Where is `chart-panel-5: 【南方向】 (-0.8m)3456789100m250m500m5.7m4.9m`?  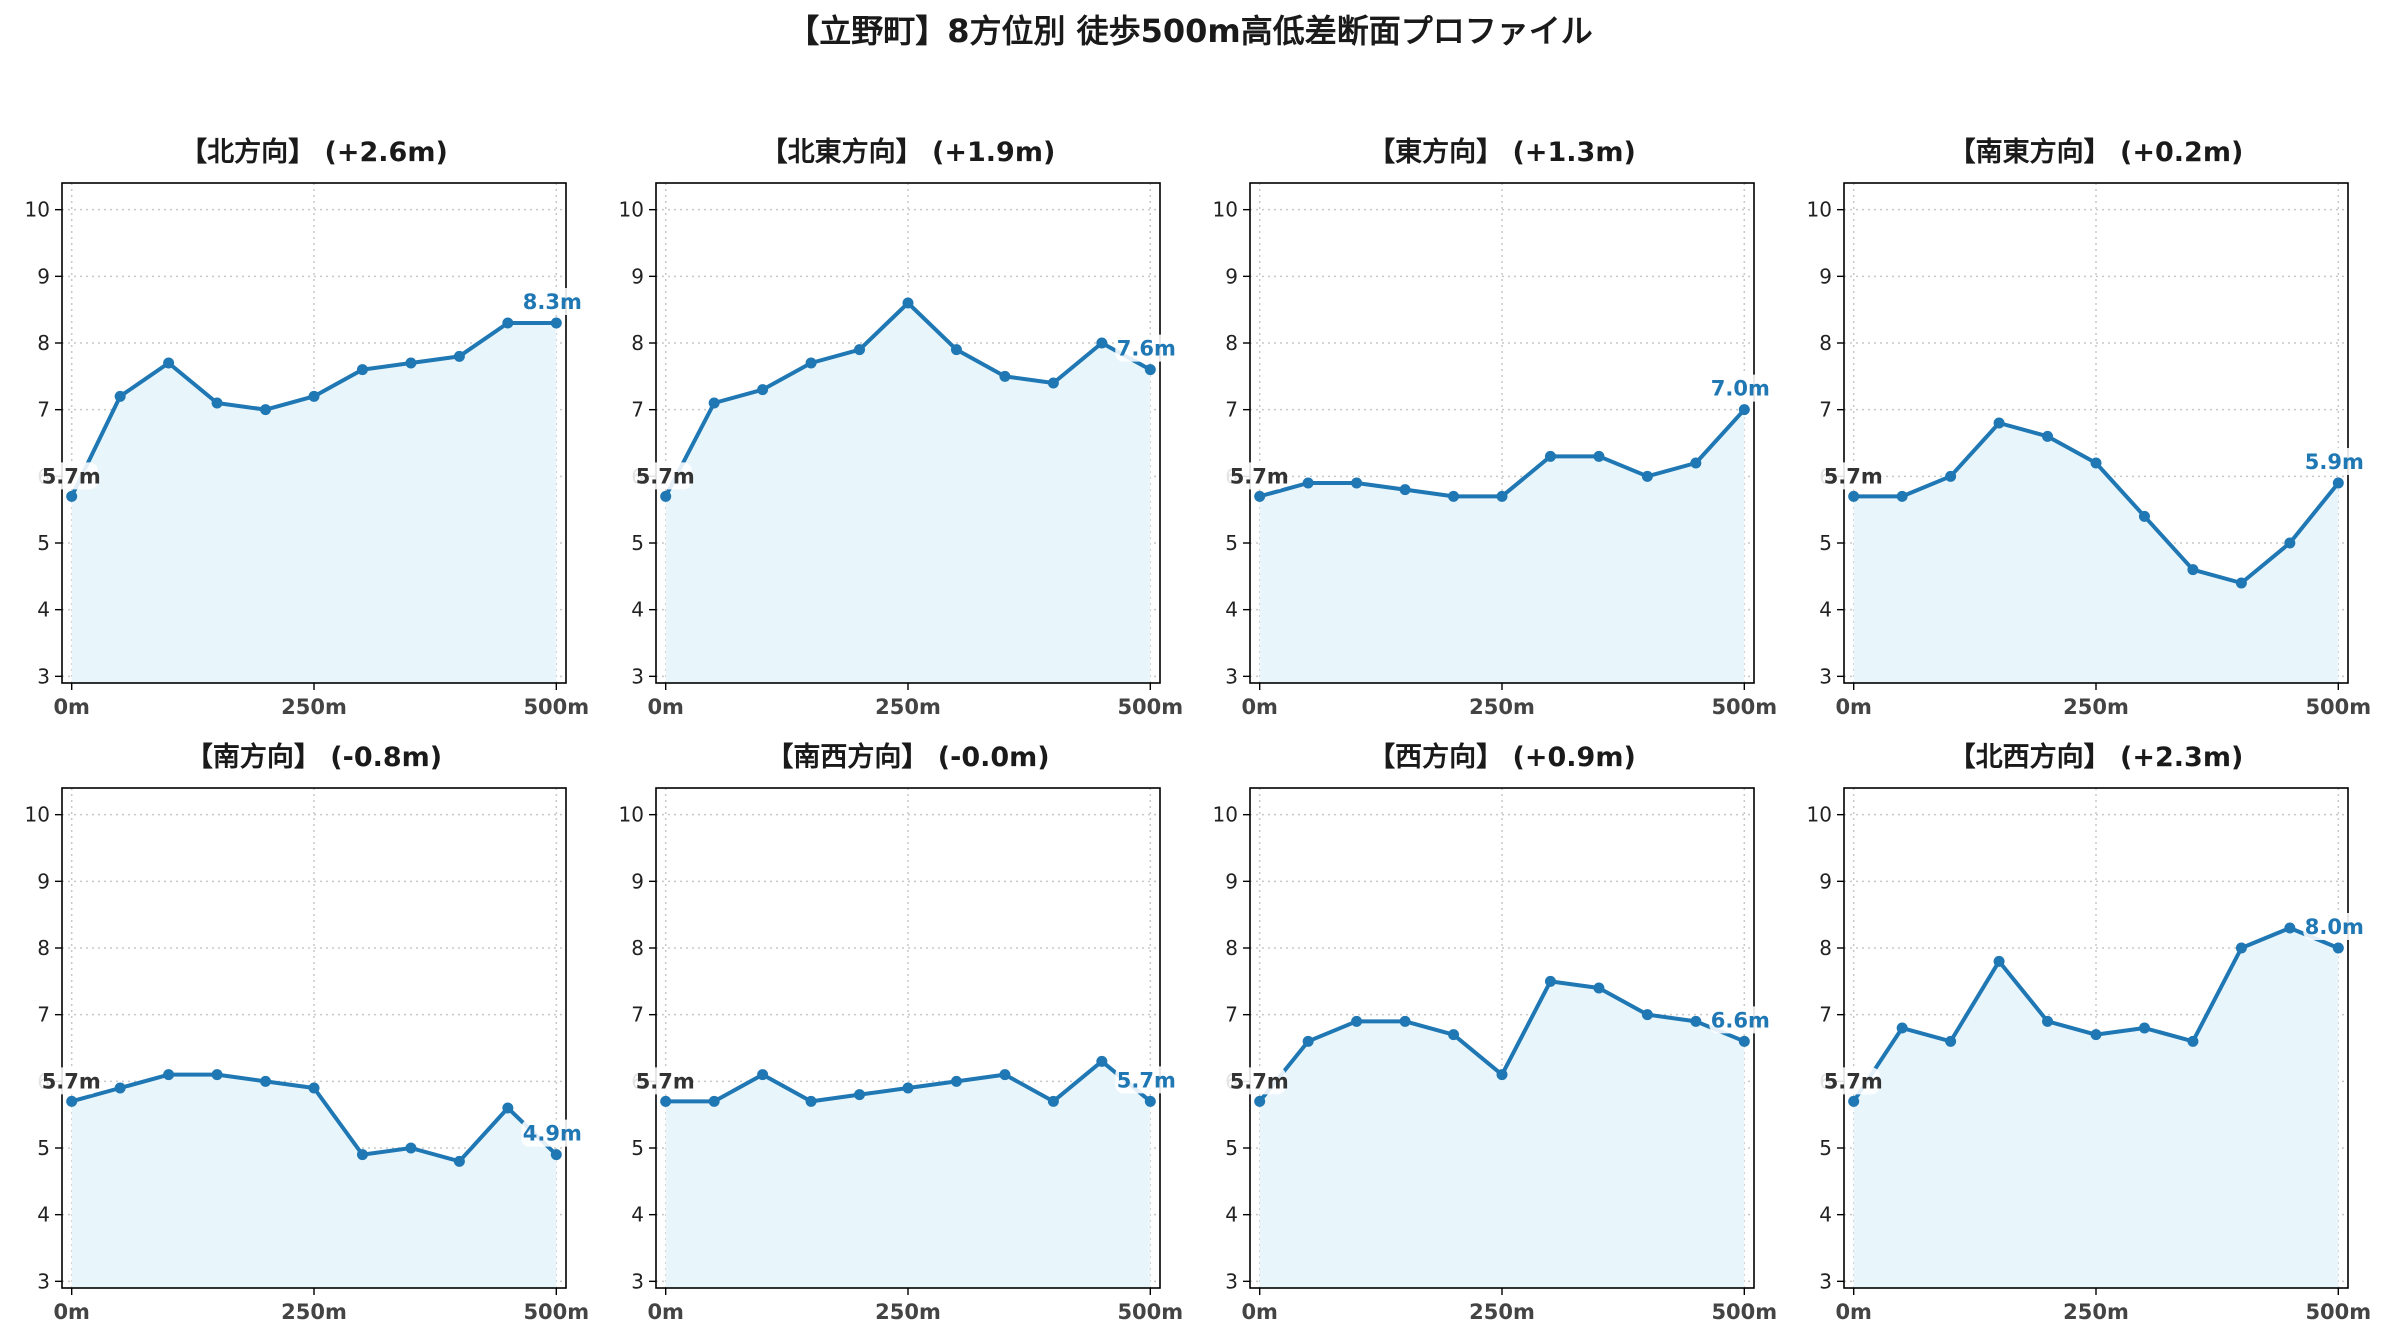 chart-panel-5: 【南方向】 (-0.8m)3456789100m250m500m5.7m4.9m is located at coordinates (307, 1032).